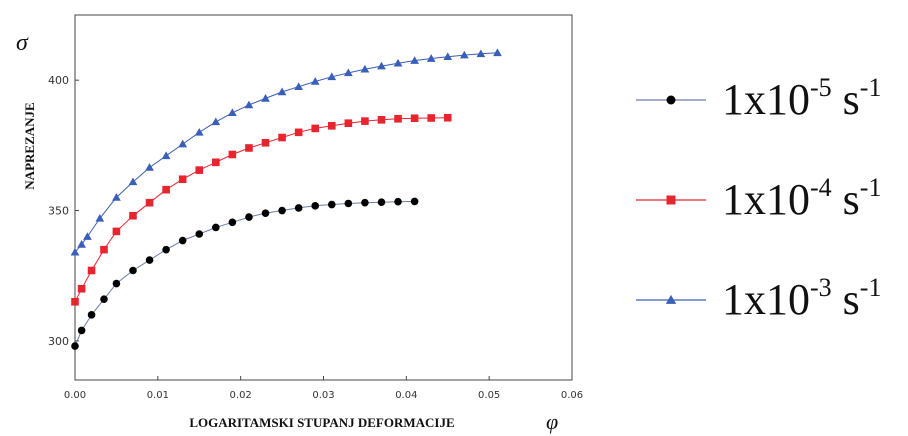 The width and height of the screenshot is (908, 436). What do you see at coordinates (58, 211) in the screenshot?
I see `y-tick-label: 350` at bounding box center [58, 211].